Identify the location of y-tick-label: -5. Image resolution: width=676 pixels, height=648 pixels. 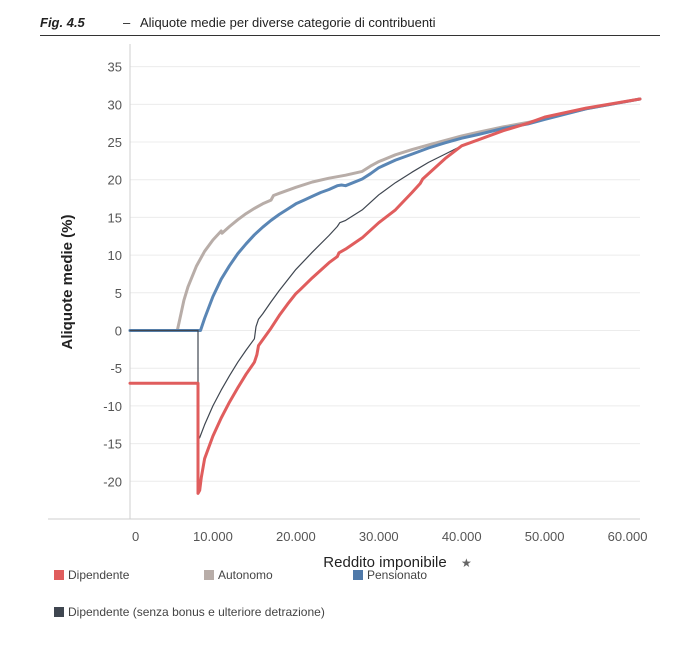
(116, 368).